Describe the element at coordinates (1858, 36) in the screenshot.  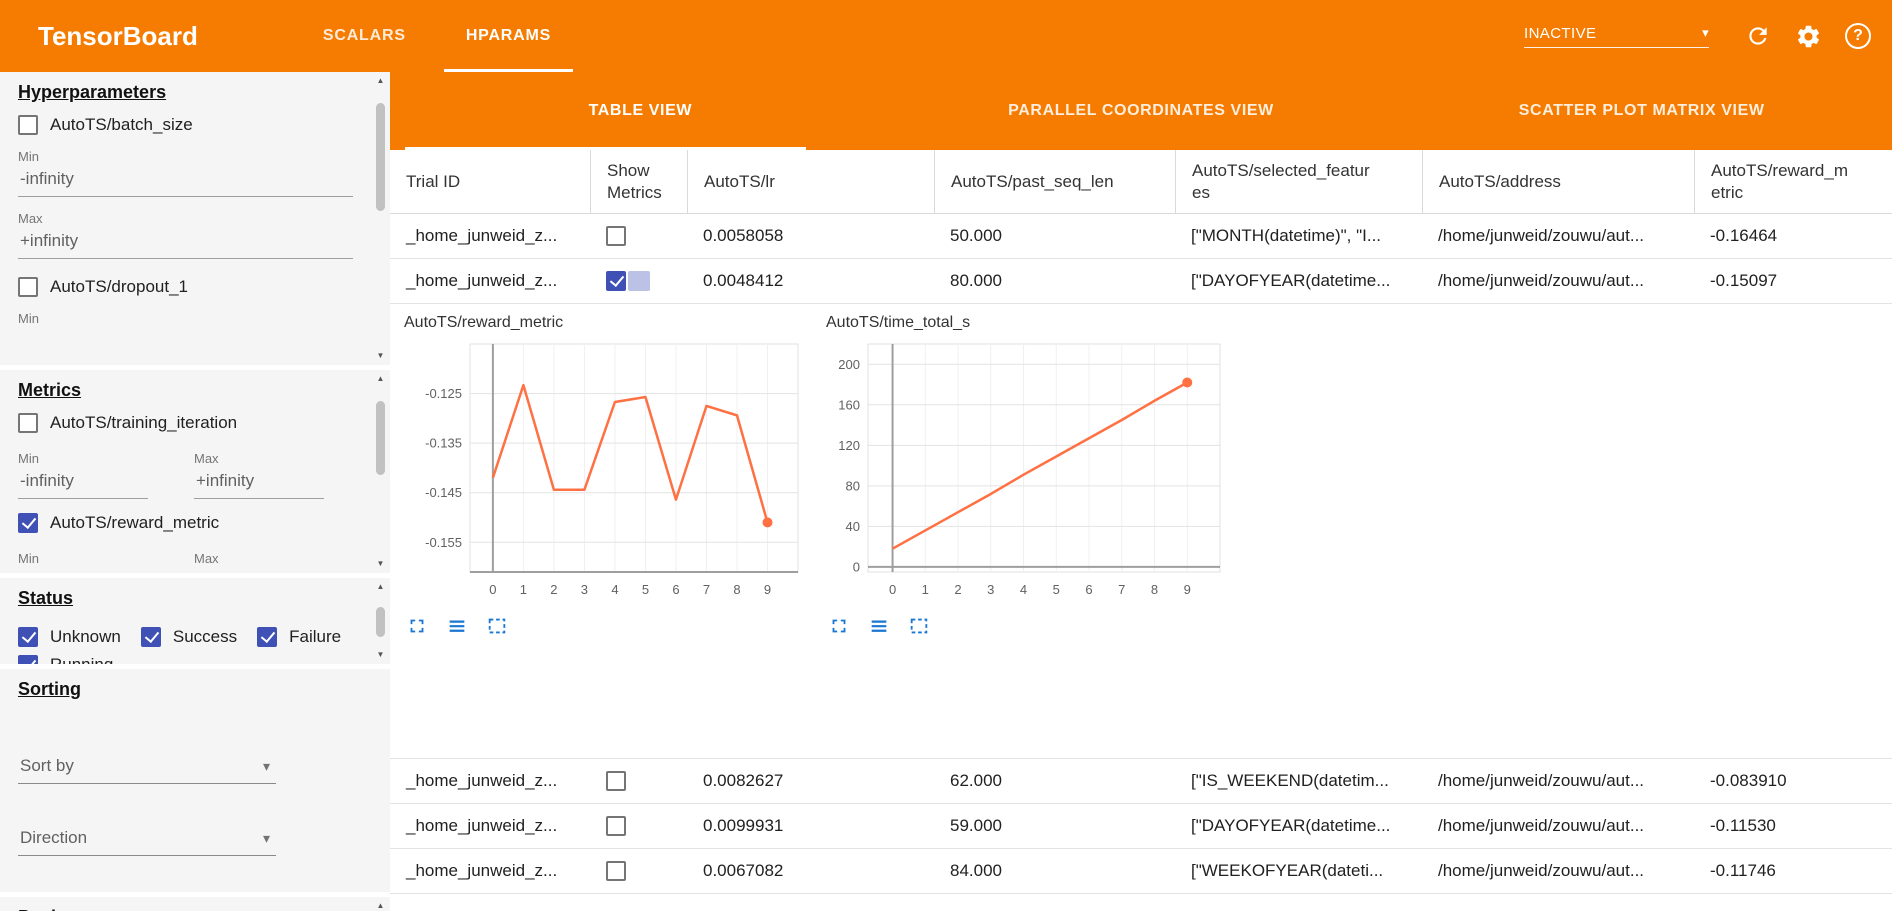
I see `help-button: ?` at that location.